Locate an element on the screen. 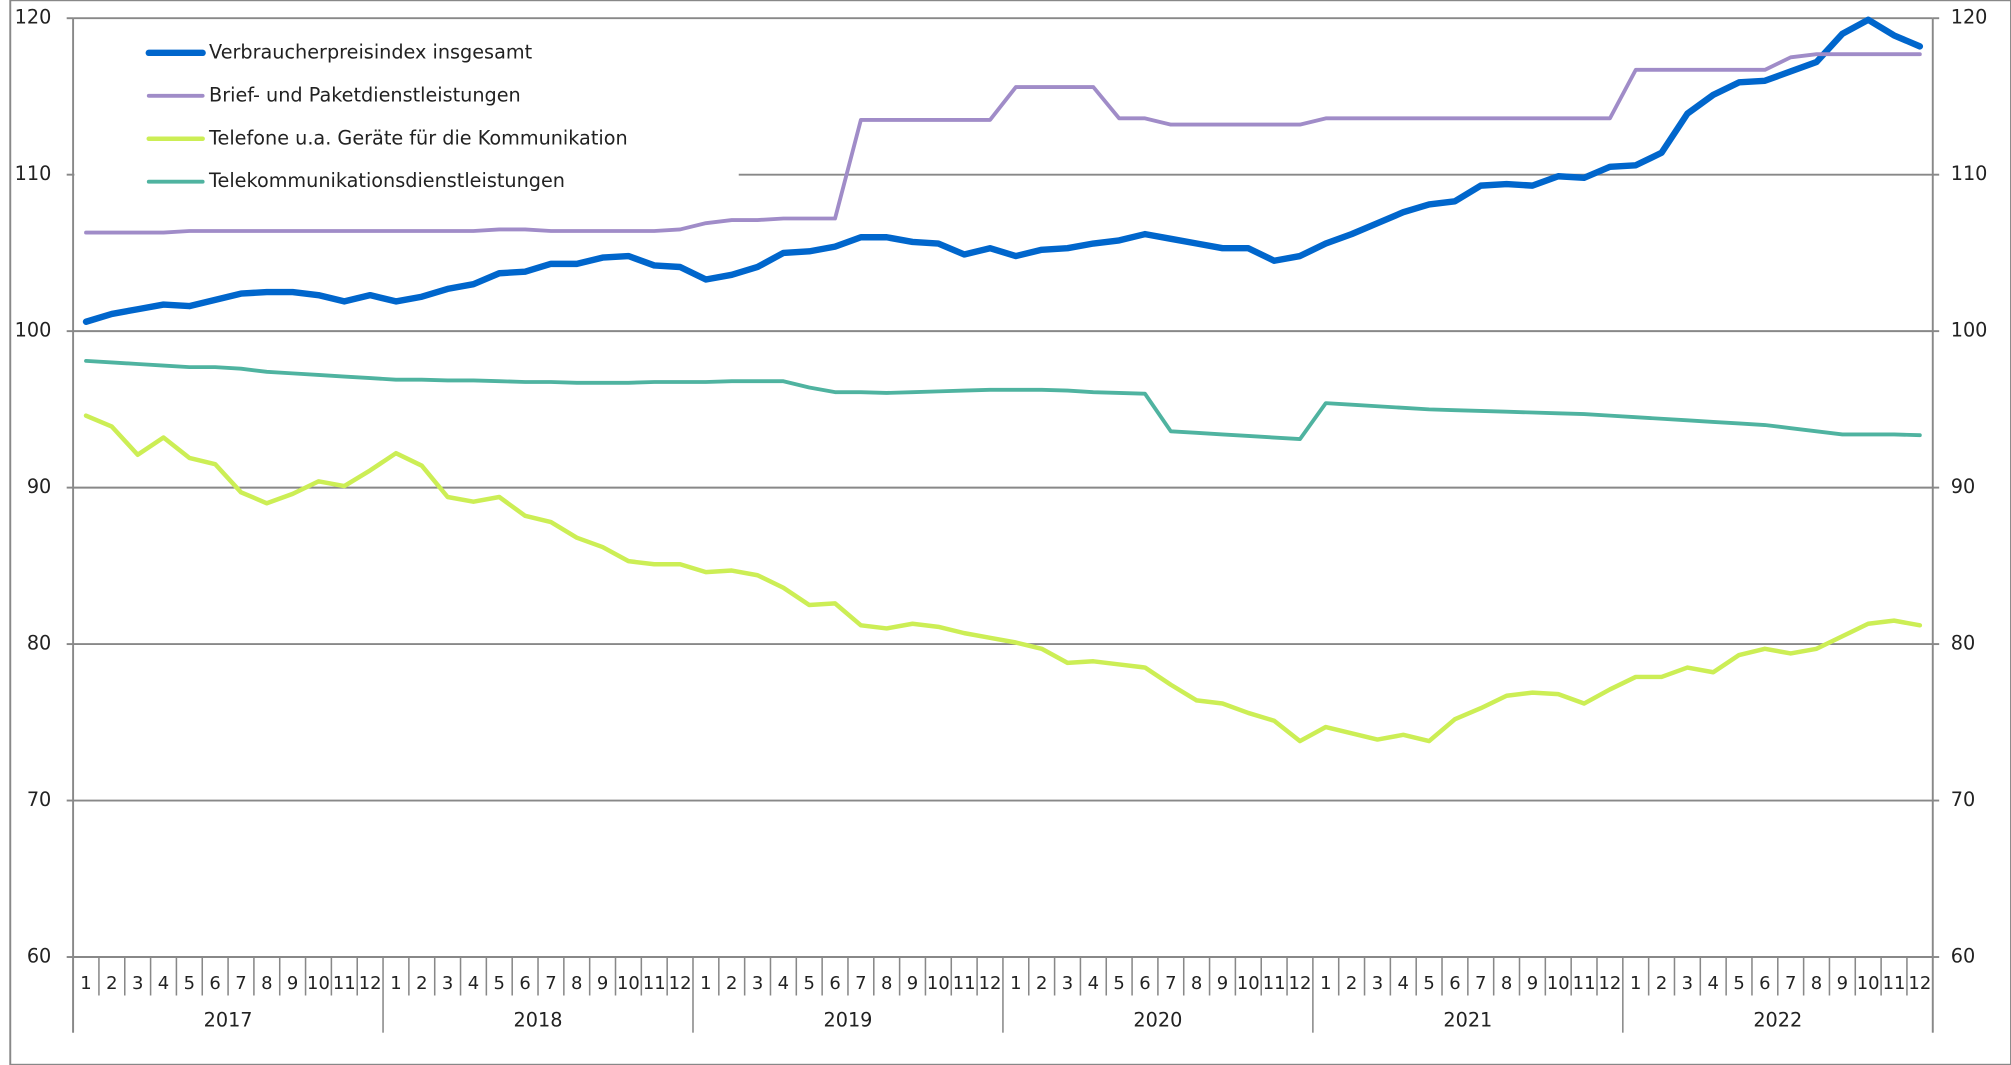 This screenshot has height=1065, width=2011. y-tick-label: 110 is located at coordinates (33, 173).